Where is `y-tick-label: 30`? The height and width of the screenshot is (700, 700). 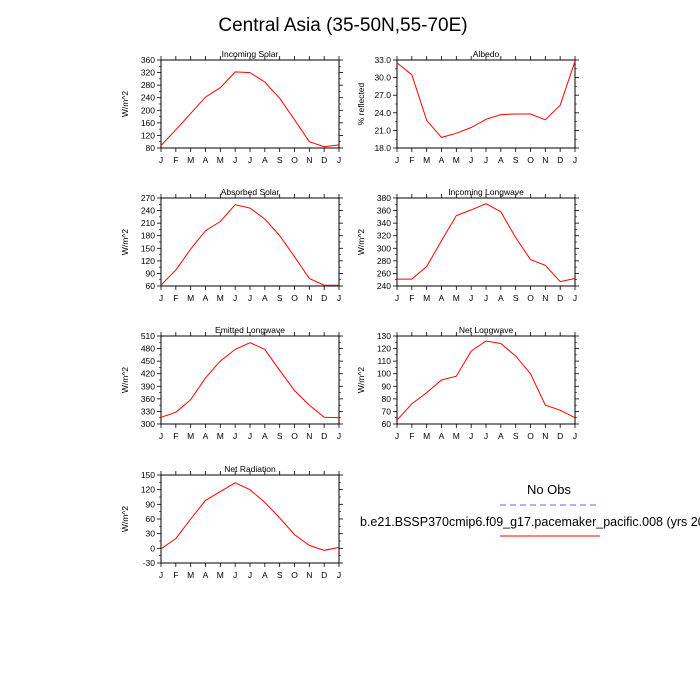 y-tick-label: 30 is located at coordinates (151, 534).